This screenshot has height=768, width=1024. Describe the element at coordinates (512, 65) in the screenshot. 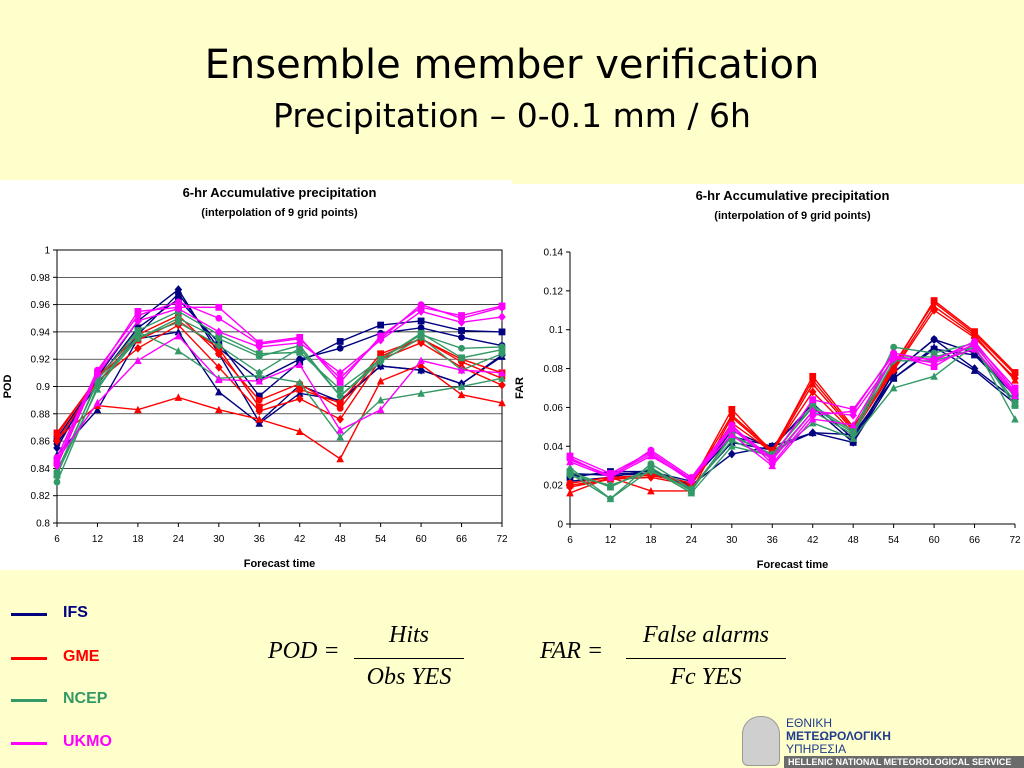

I see `slide-title: Ensemble member verification` at that location.